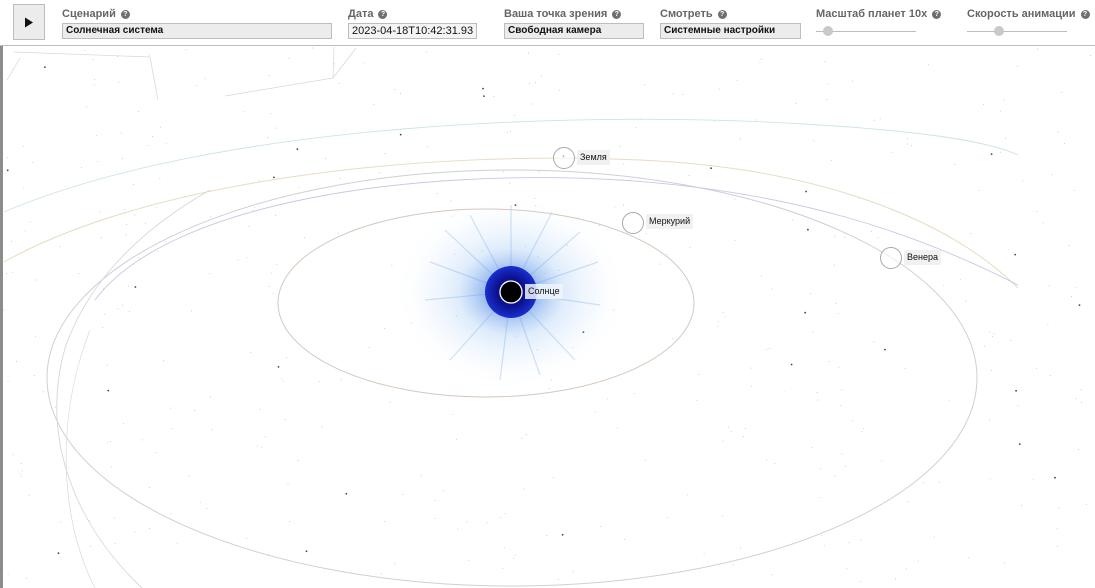 The width and height of the screenshot is (1095, 588). I want to click on scenario-select: Солнечная система, so click(197, 31).